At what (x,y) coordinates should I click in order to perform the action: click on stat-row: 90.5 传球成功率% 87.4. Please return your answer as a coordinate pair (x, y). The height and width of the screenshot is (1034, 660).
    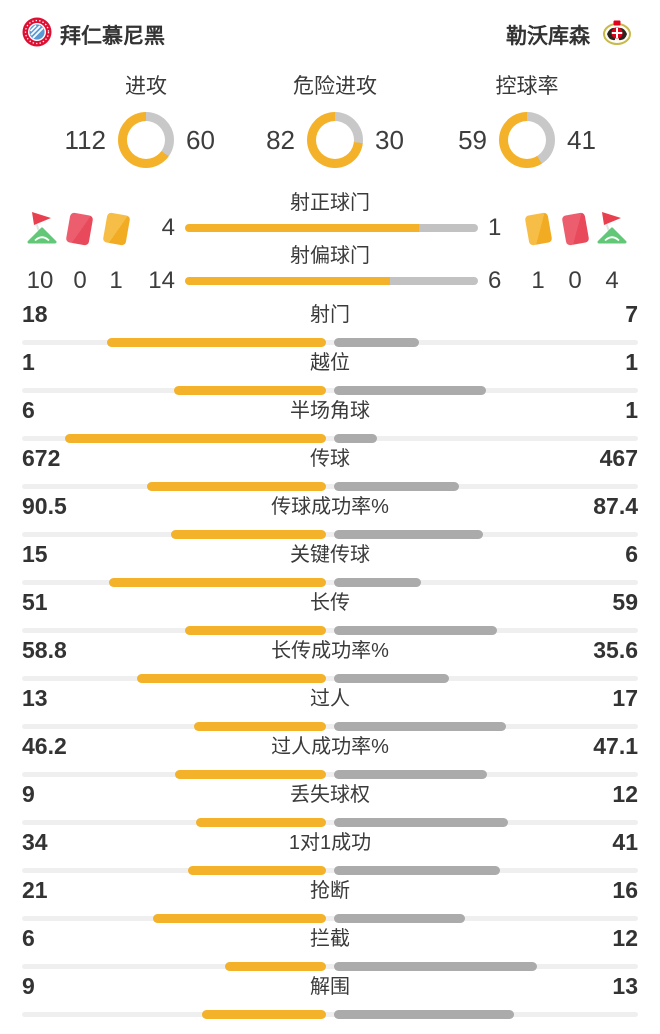
    Looking at the image, I should click on (330, 513).